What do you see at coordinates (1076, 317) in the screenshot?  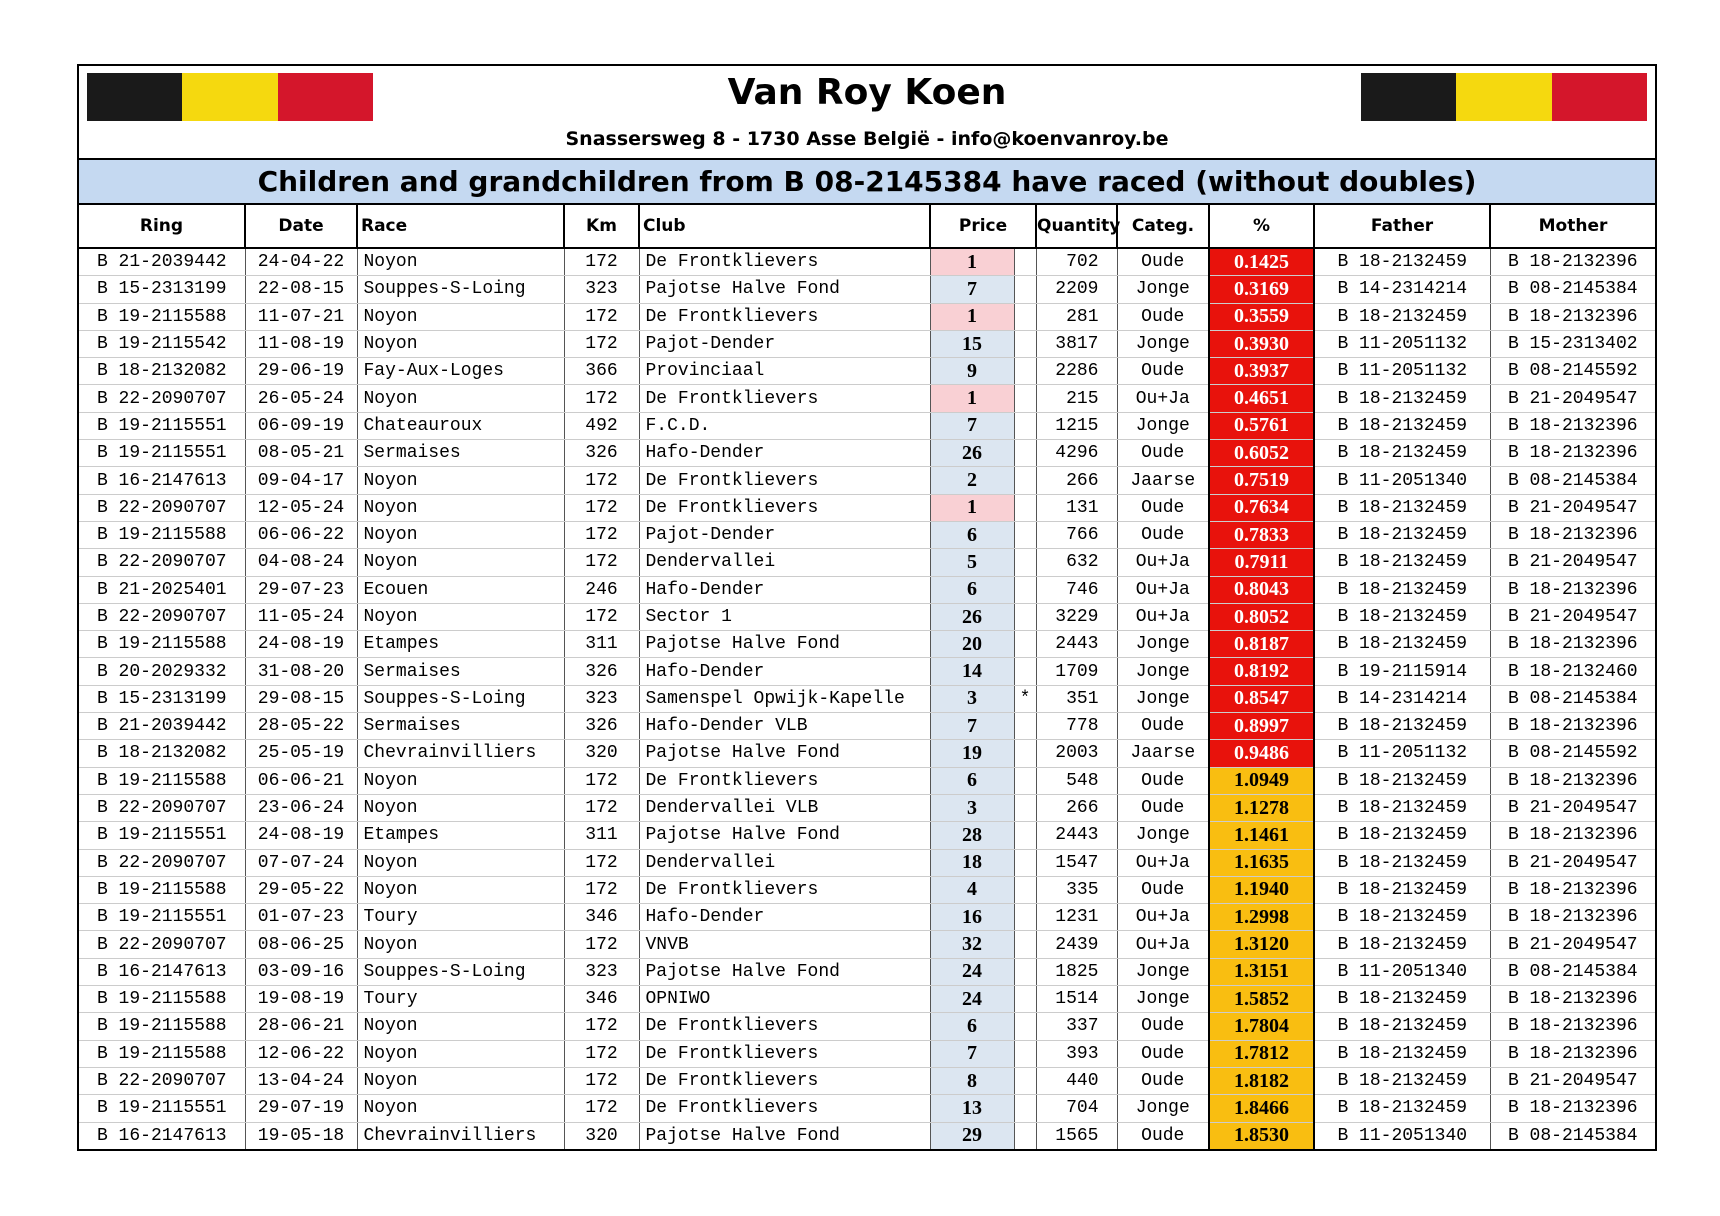 I see `quantity-cell: 281` at bounding box center [1076, 317].